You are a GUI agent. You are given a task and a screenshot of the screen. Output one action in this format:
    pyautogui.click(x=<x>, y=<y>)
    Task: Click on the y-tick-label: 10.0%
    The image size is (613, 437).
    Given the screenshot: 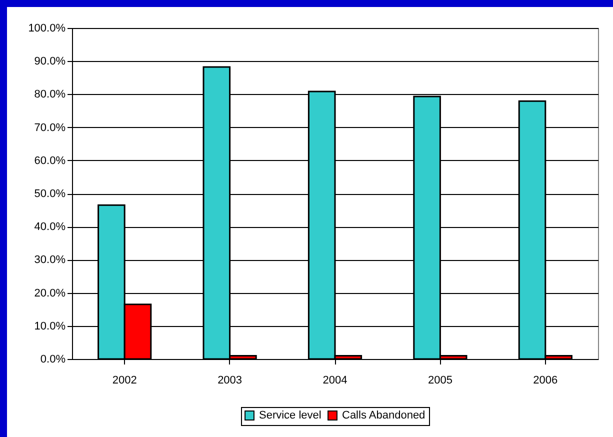 What is the action you would take?
    pyautogui.click(x=50, y=326)
    